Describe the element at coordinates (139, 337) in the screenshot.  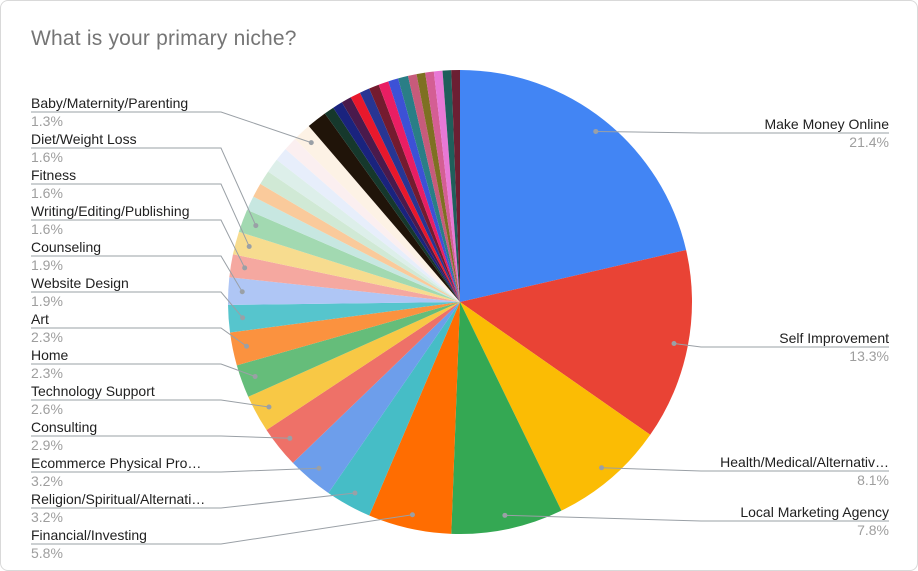
I see `leader-line-art` at that location.